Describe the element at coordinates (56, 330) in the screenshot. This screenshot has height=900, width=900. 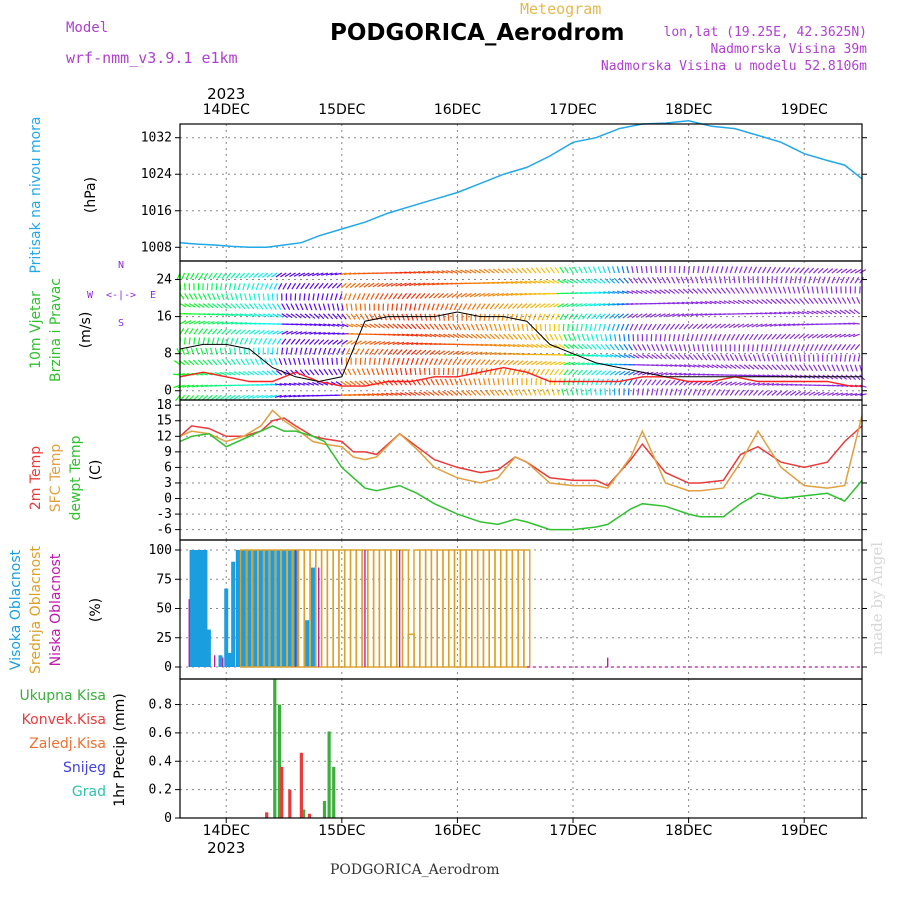
I see `wind-axis-sublabel: Brzina i Pravac` at that location.